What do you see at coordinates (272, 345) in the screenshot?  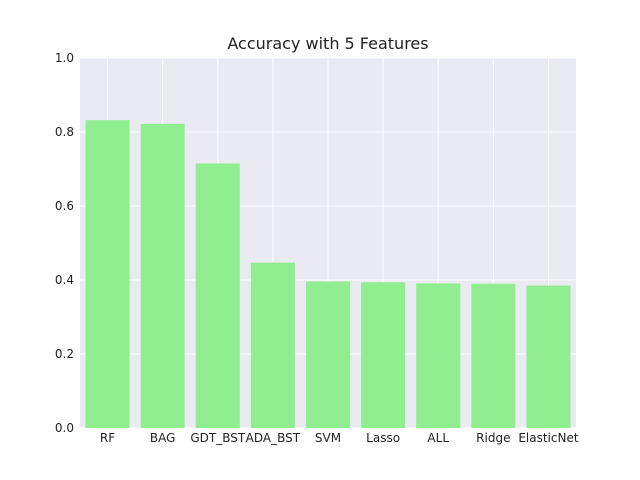 I see `bar-ada-bst` at bounding box center [272, 345].